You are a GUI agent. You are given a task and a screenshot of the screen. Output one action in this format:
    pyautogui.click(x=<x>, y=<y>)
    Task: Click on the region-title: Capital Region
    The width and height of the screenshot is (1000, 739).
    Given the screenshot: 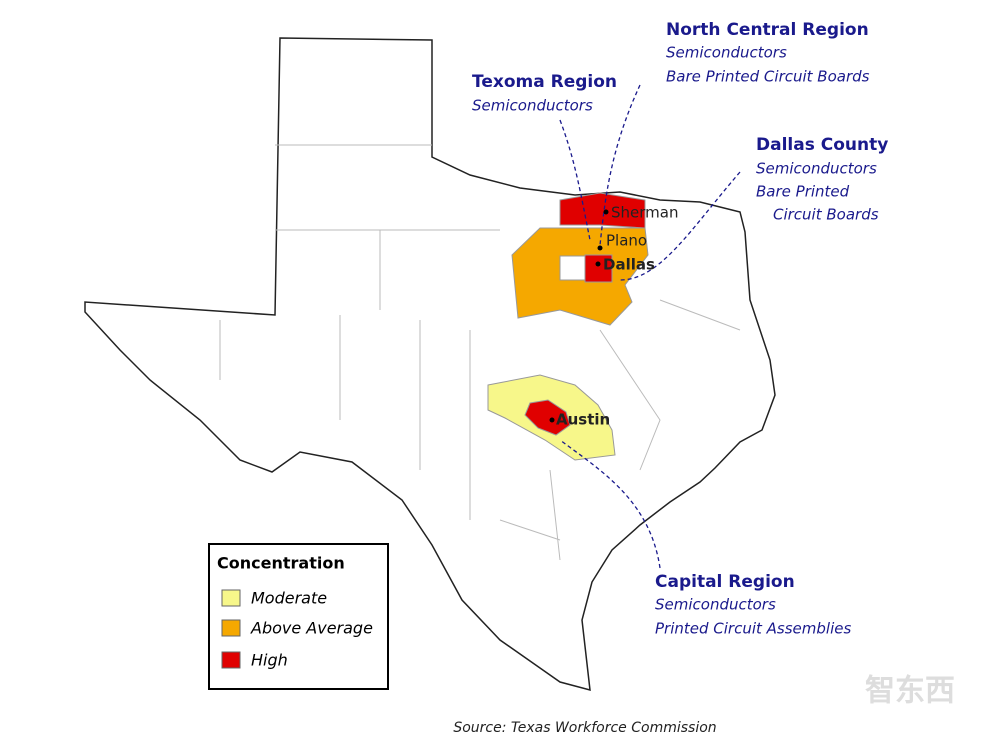 What is the action you would take?
    pyautogui.click(x=725, y=582)
    